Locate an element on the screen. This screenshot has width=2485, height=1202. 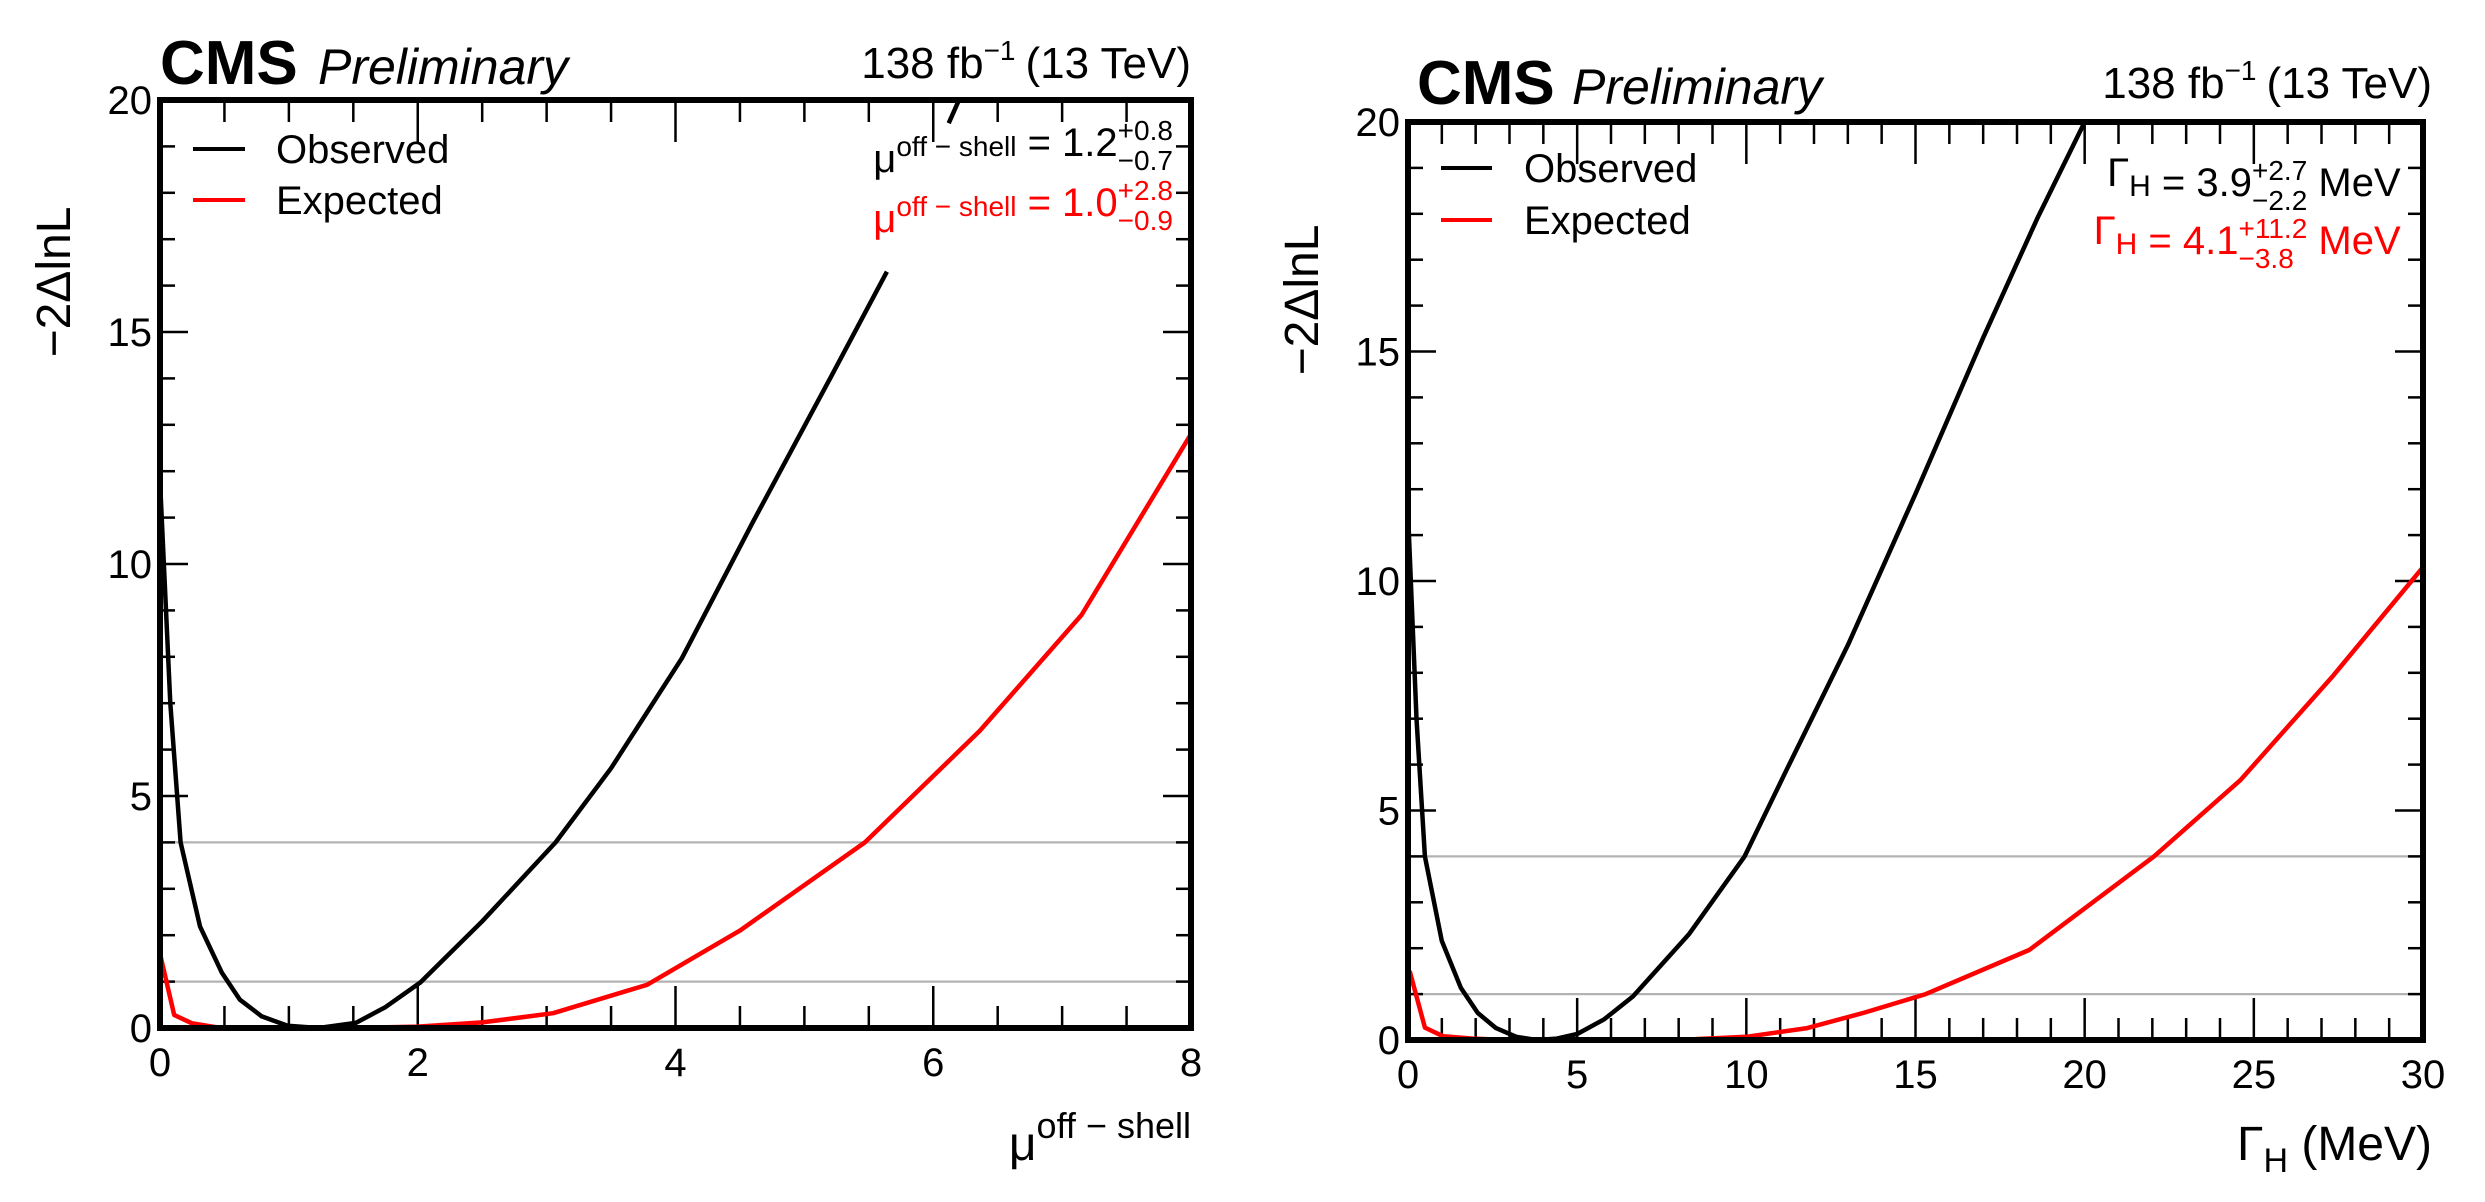
lower-uncertainty: −0.7 is located at coordinates (1145, 160).